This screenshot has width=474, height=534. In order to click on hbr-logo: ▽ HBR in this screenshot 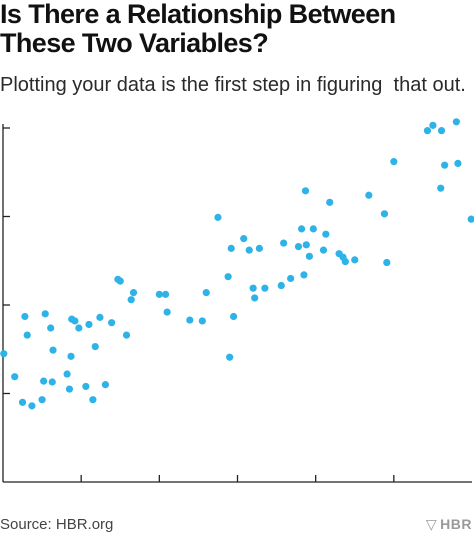, I will do `click(449, 524)`.